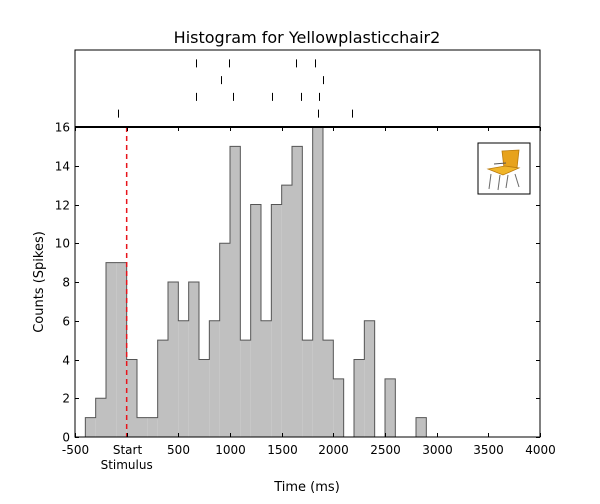 The image size is (600, 504). What do you see at coordinates (66, 361) in the screenshot?
I see `y-tick-label: 4` at bounding box center [66, 361].